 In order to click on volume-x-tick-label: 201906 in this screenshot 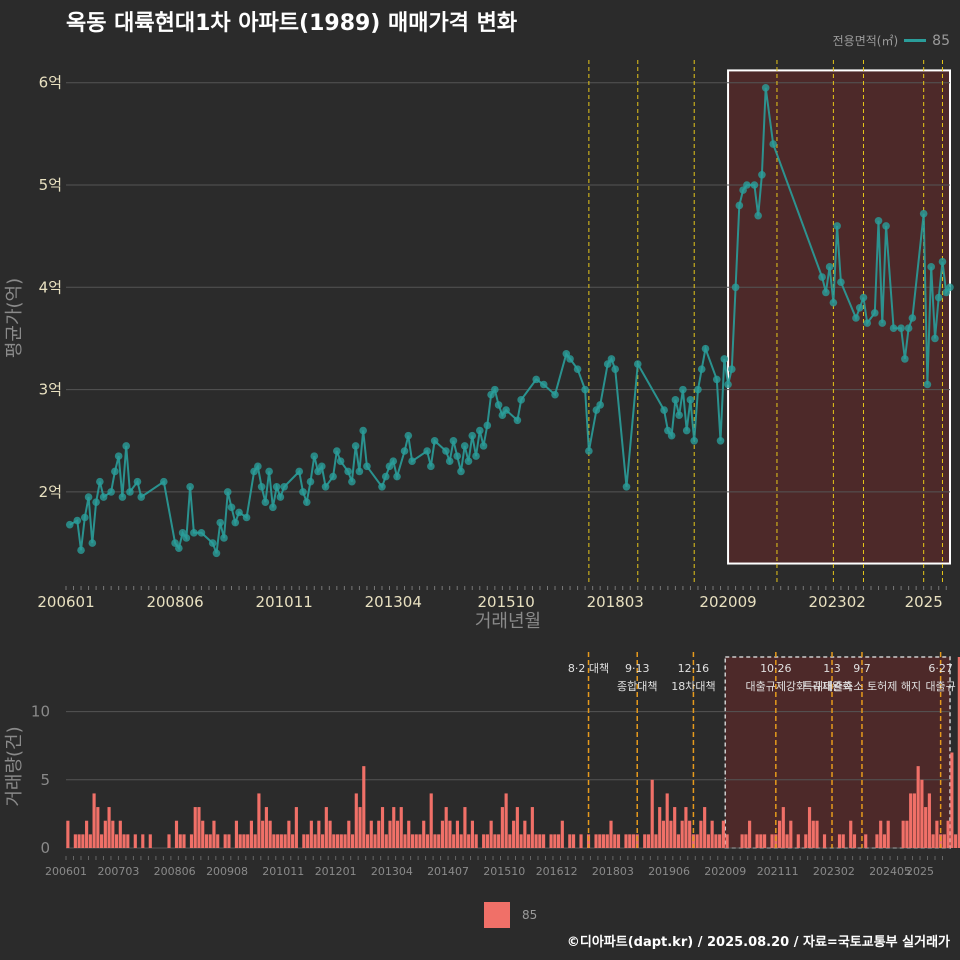, I will do `click(669, 871)`.